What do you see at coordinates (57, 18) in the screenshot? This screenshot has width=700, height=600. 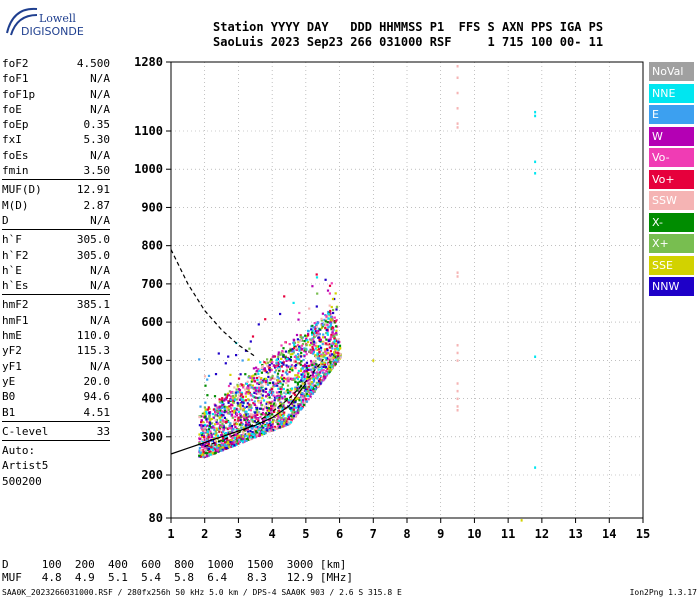 I see `logo-line1: Lowell` at bounding box center [57, 18].